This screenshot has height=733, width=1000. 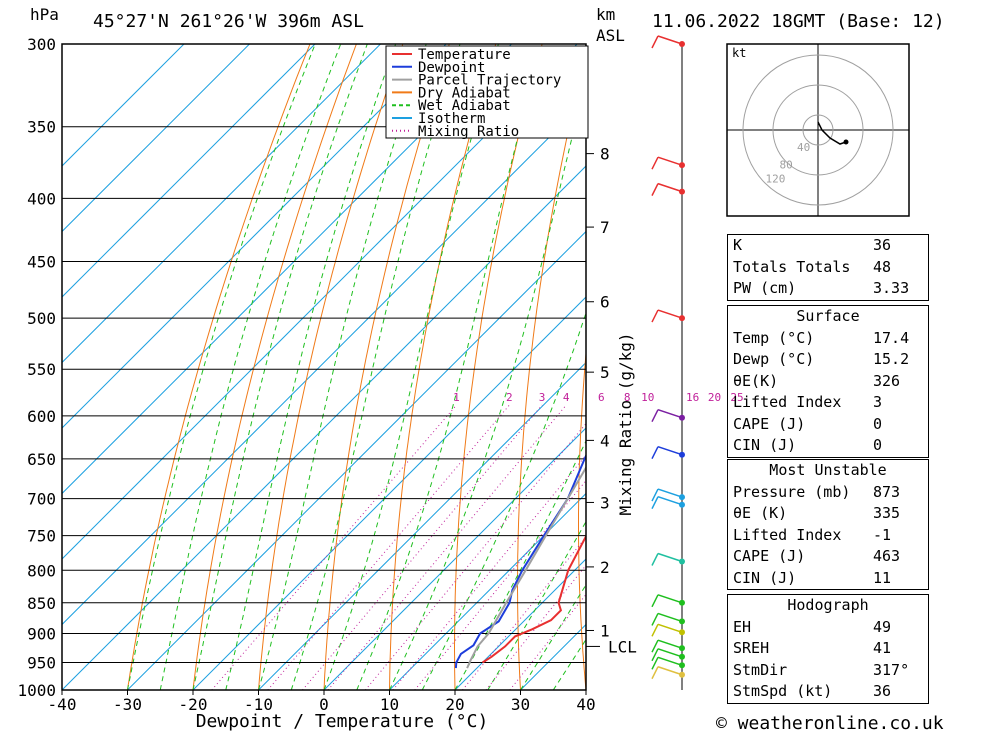 What do you see at coordinates (882, 626) in the screenshot?
I see `hodograph-param-value: 49` at bounding box center [882, 626].